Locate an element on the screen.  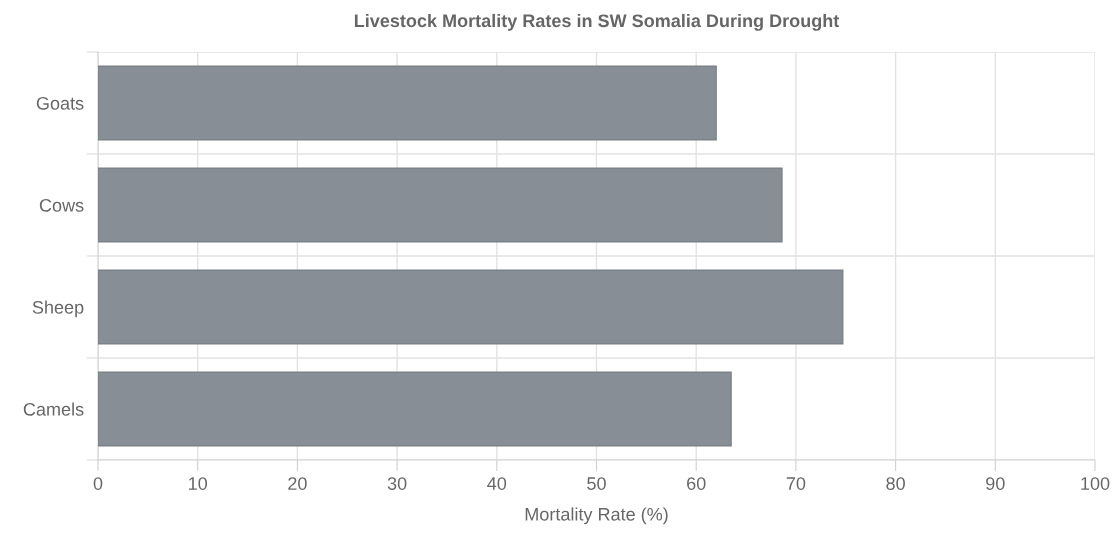
x-tick-label: 20 is located at coordinates (297, 483).